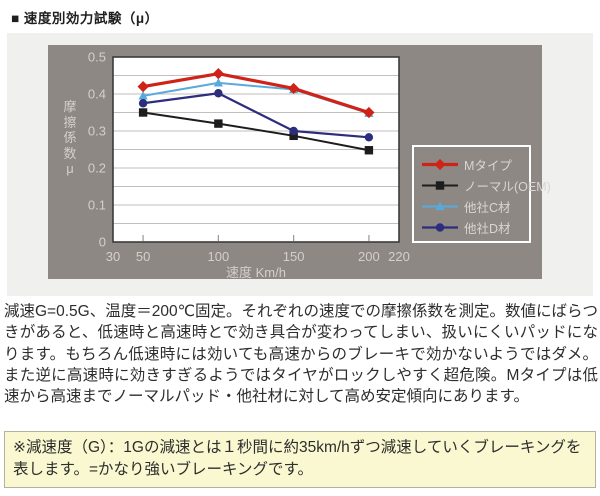  Describe the element at coordinates (85, 18) in the screenshot. I see `page-title: ■ 速度別効力試験（μ）` at that location.